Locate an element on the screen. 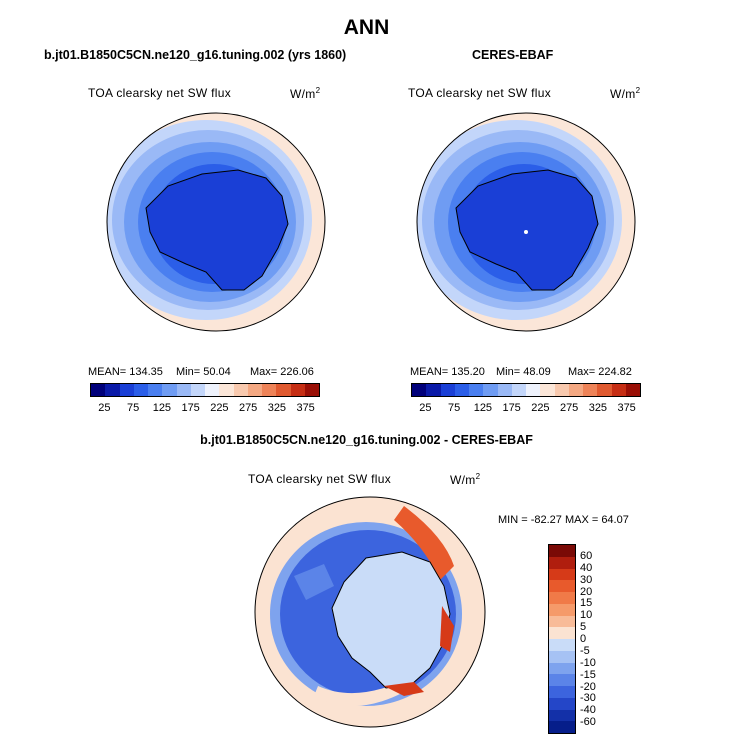  diff-colorbar-tick-label: -30 is located at coordinates (588, 698).